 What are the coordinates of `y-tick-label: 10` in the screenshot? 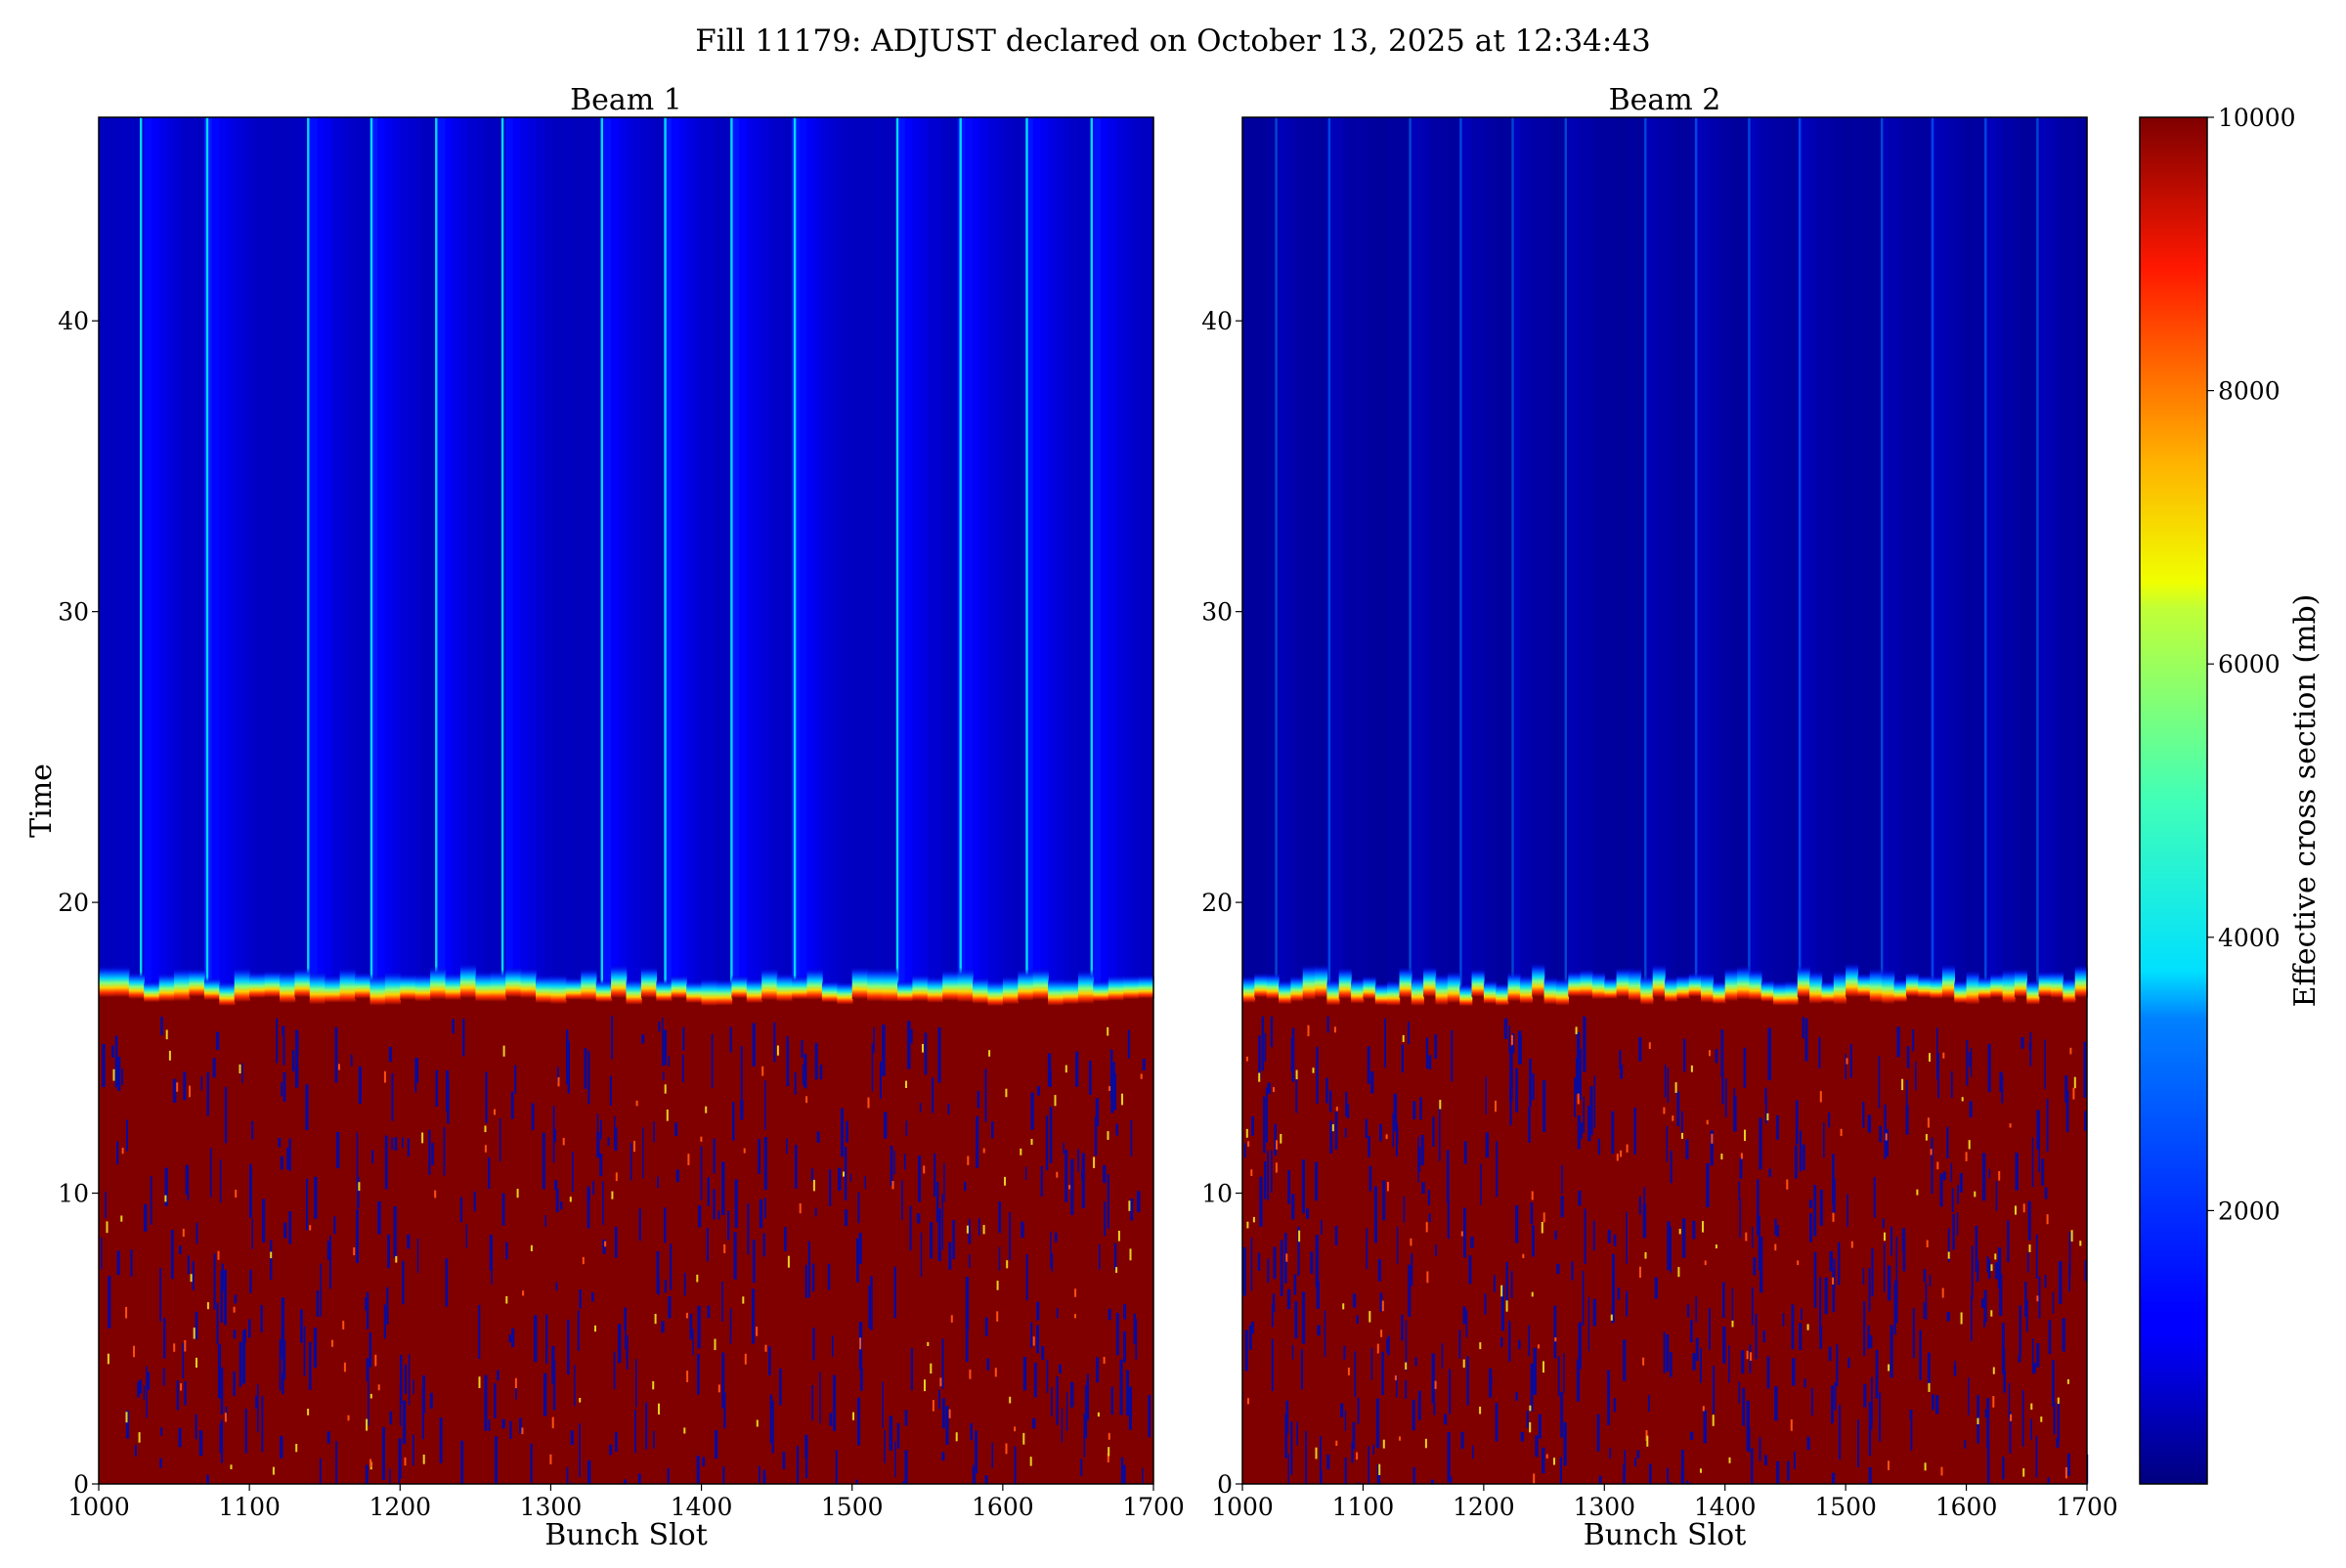 It's located at (1217, 1194).